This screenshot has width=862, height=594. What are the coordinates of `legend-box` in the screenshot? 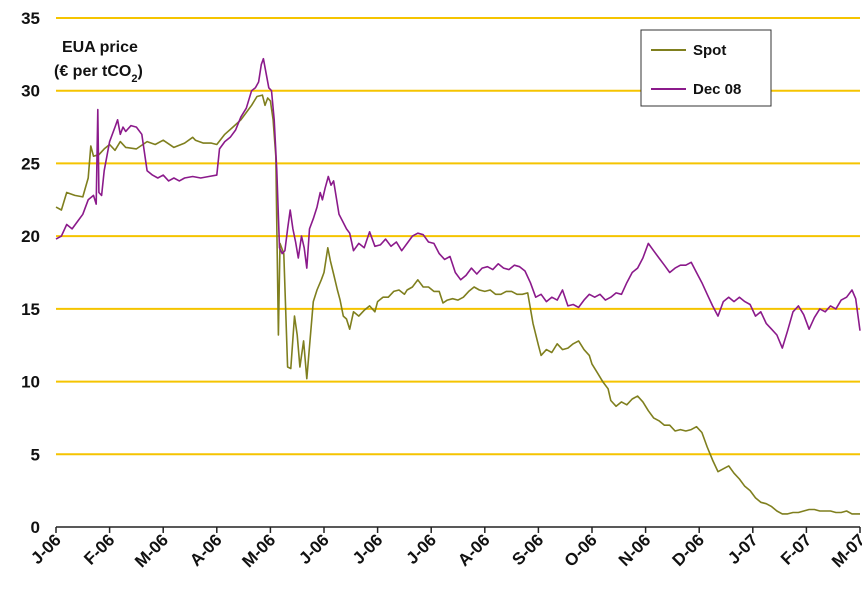 It's located at (706, 68).